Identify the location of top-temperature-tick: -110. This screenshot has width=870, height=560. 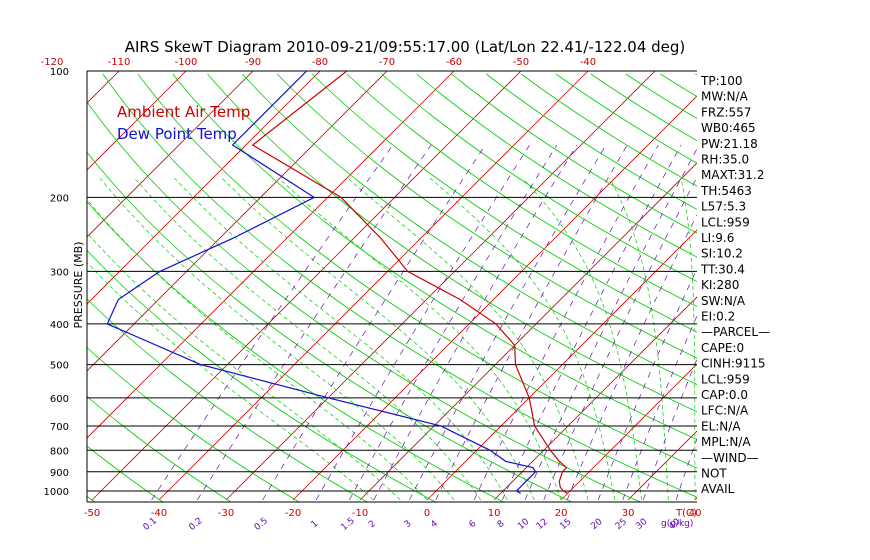
(119, 62).